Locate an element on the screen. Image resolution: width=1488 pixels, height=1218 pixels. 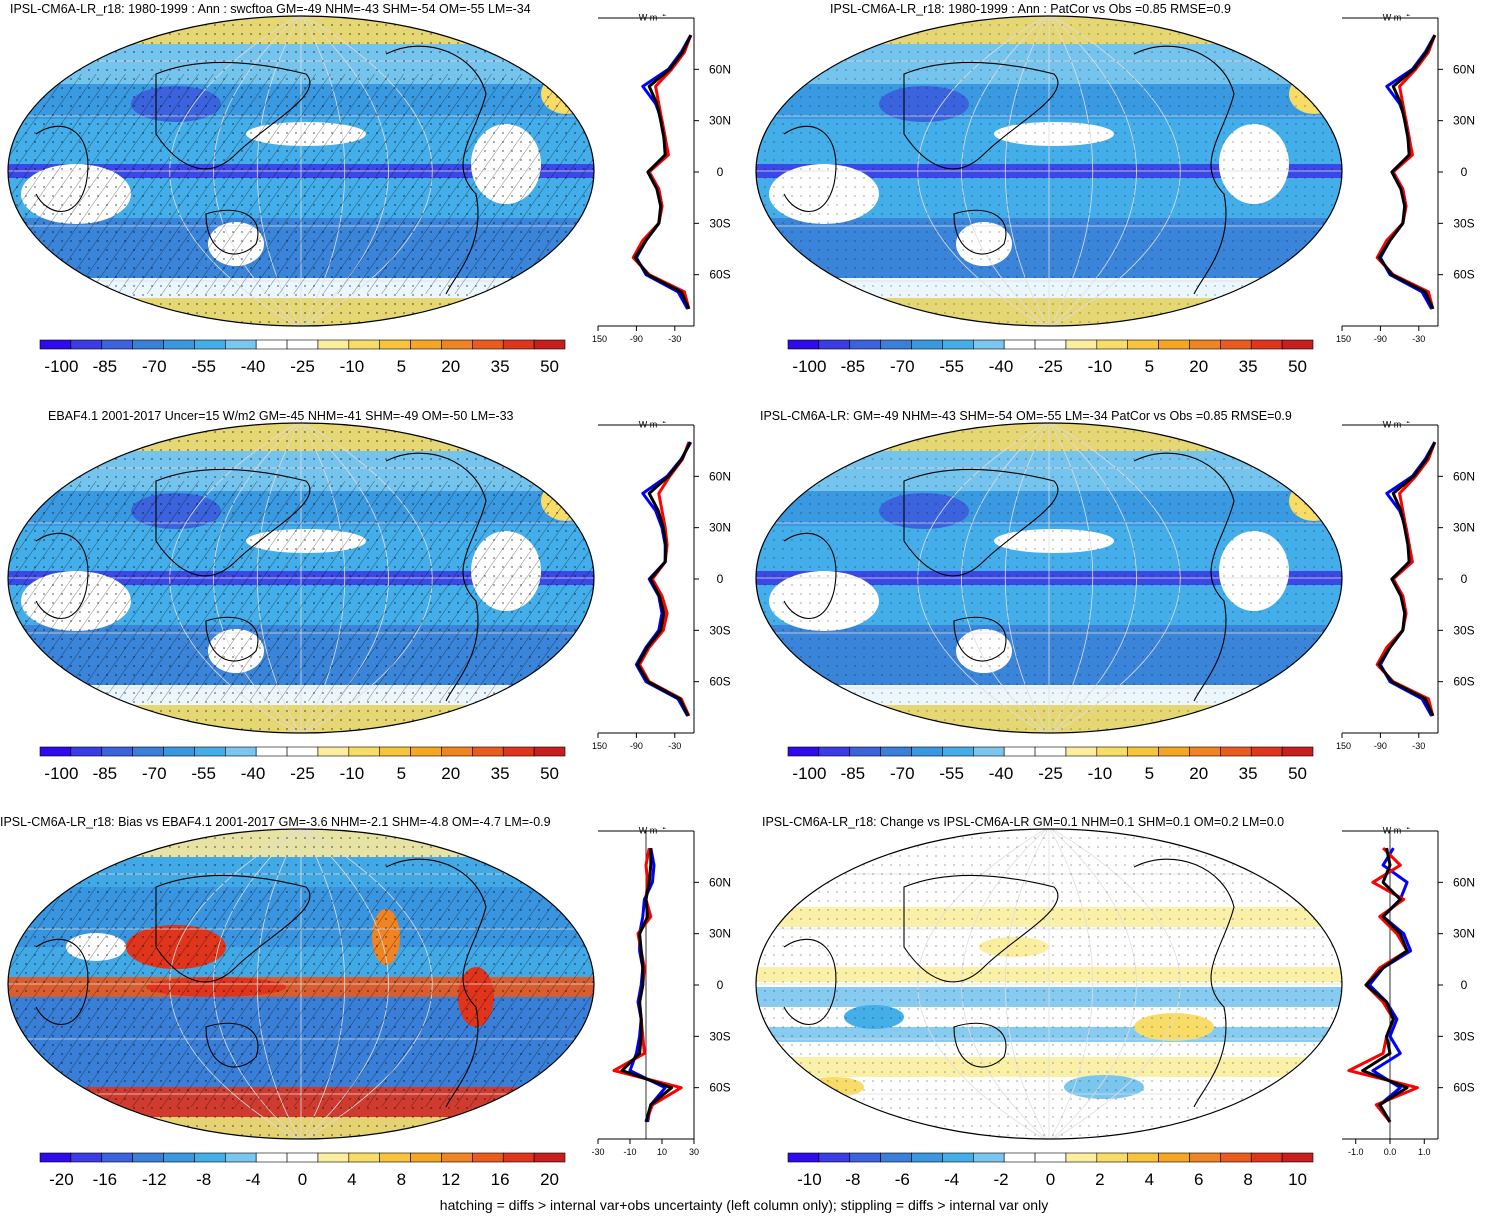
colorbar-label: 10 is located at coordinates (1297, 1179).